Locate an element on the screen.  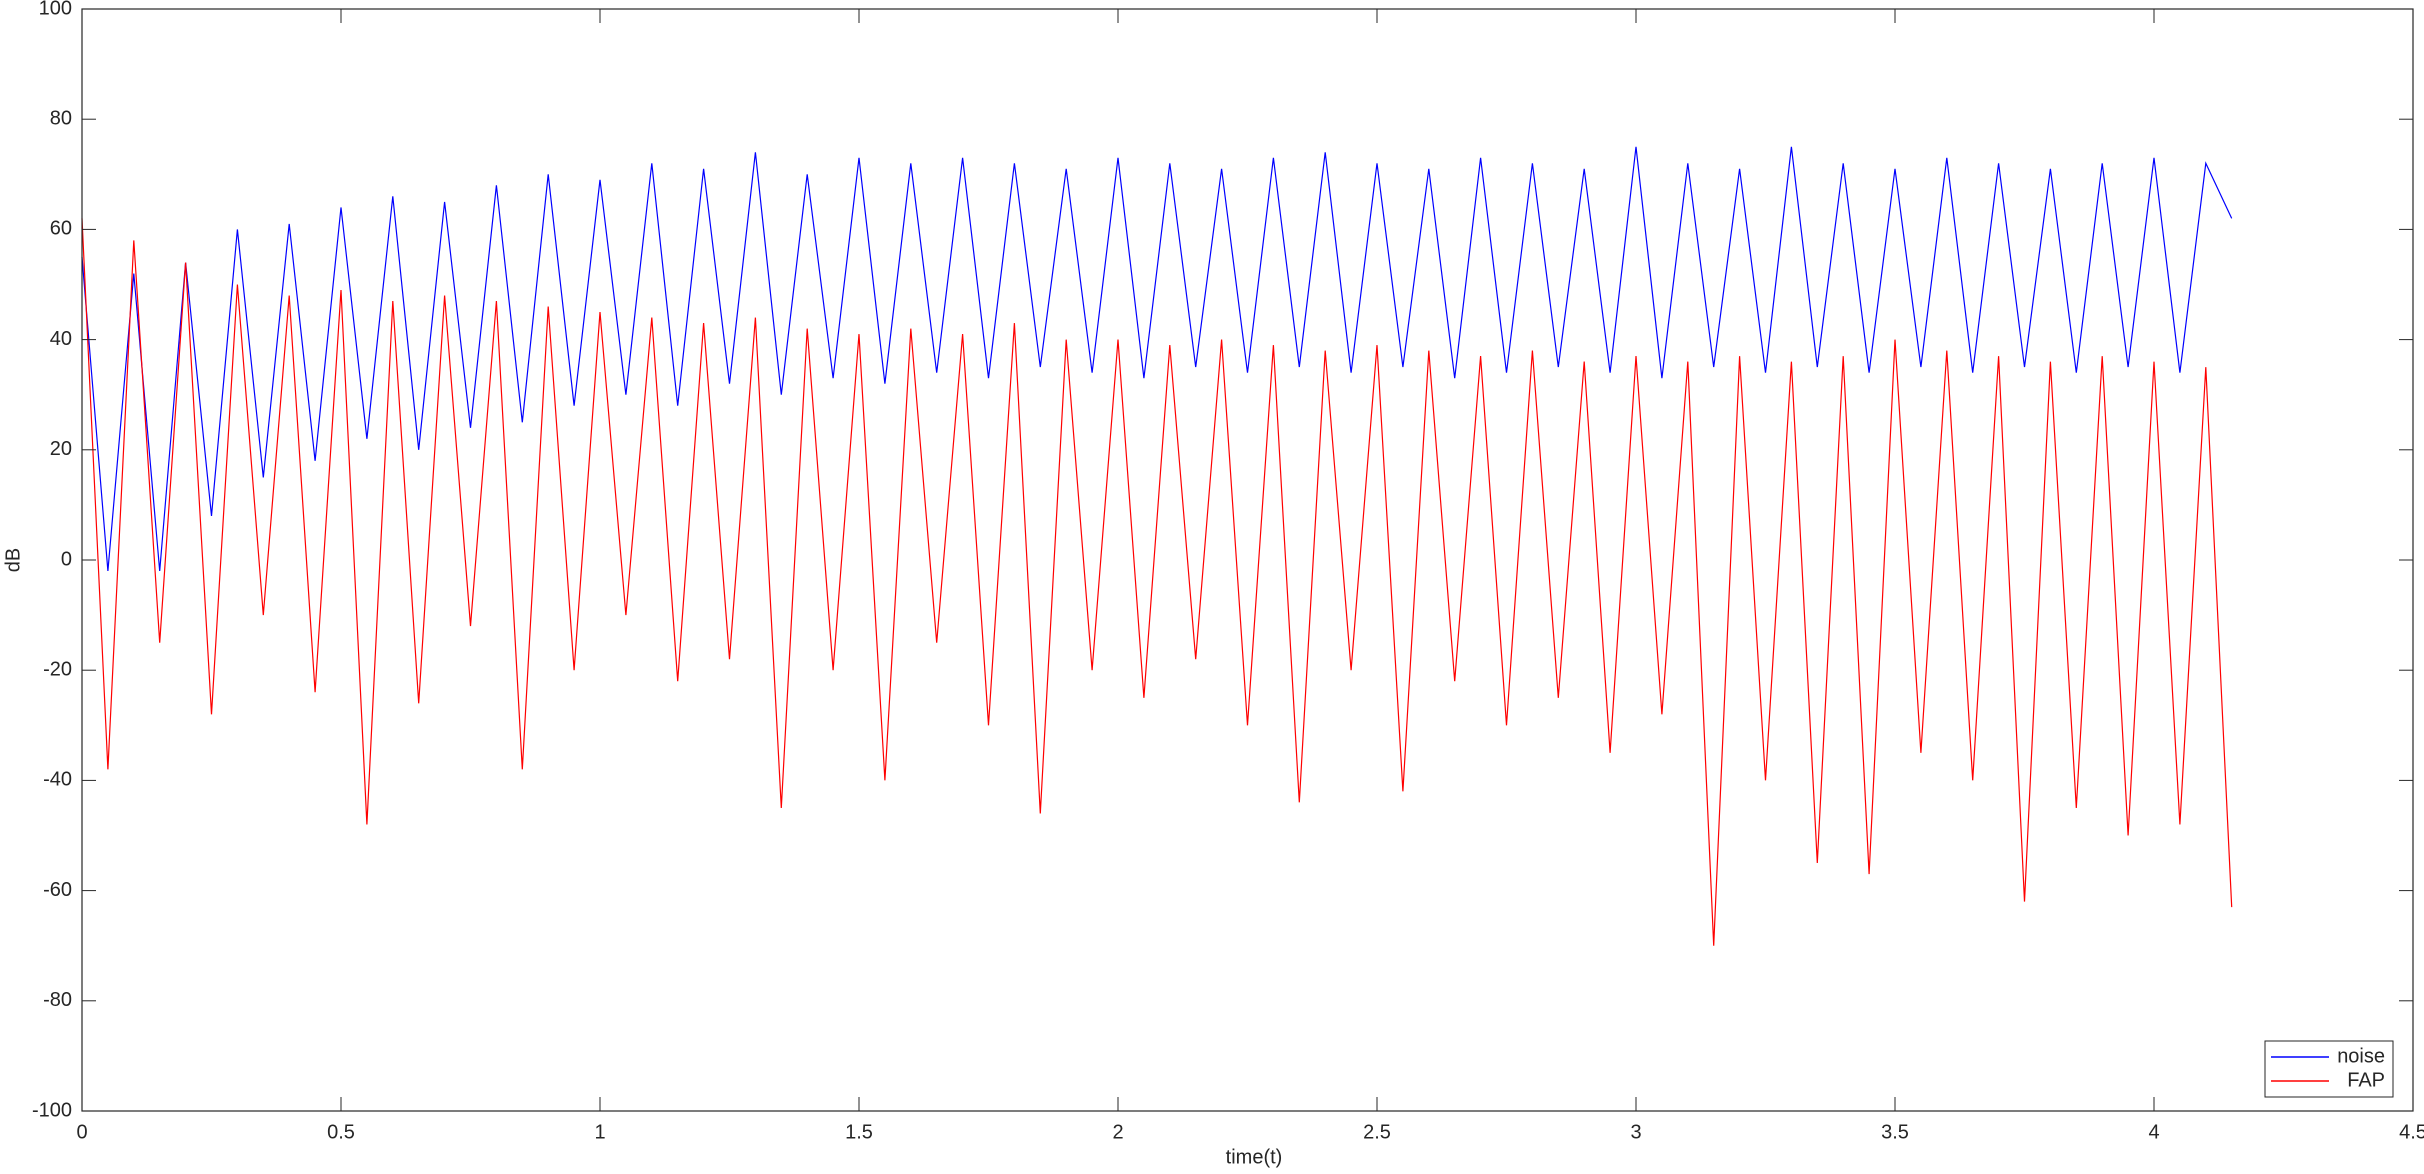
x-tick-label: 2 is located at coordinates (1117, 1132).